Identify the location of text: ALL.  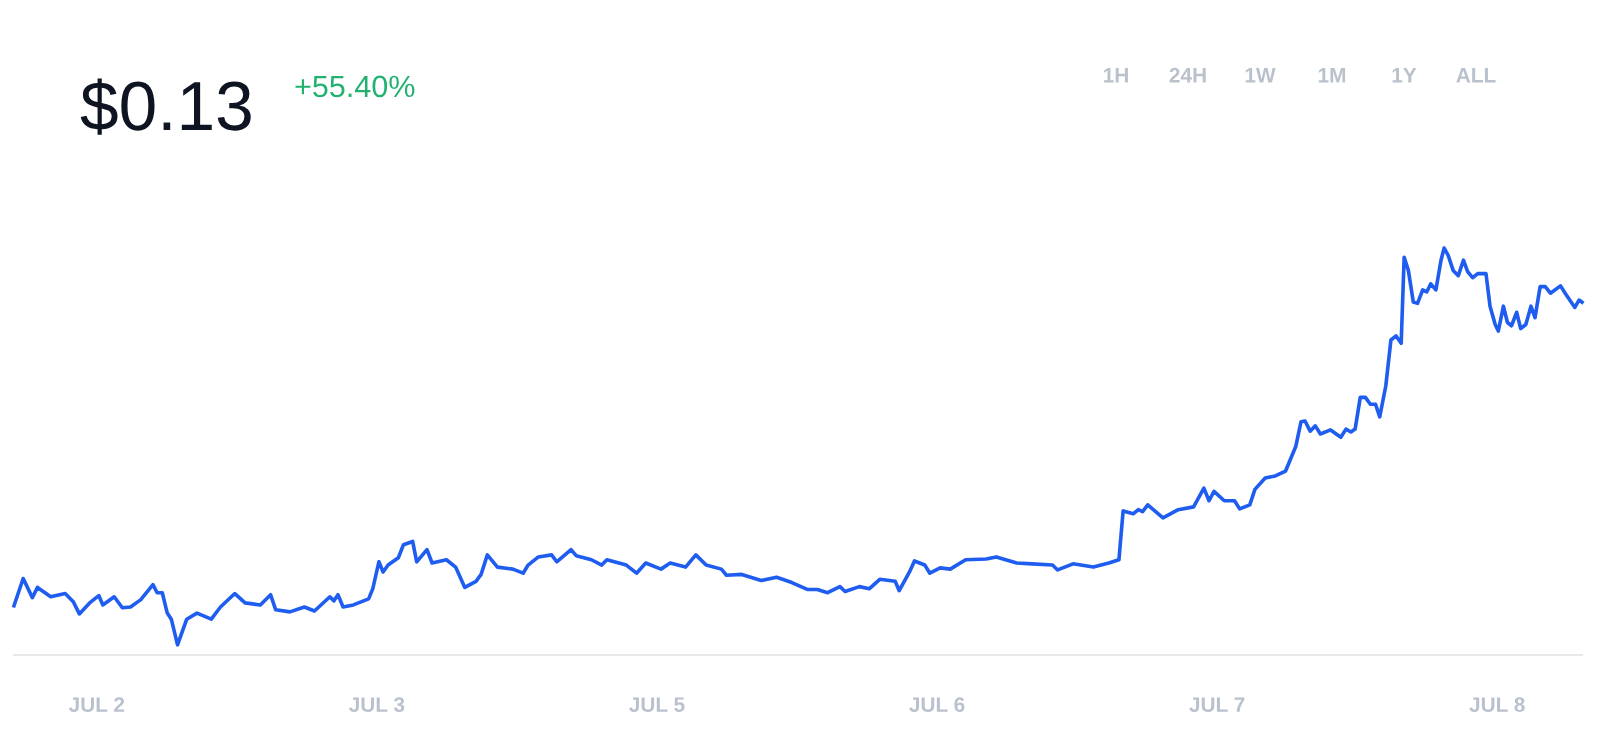
(1476, 75).